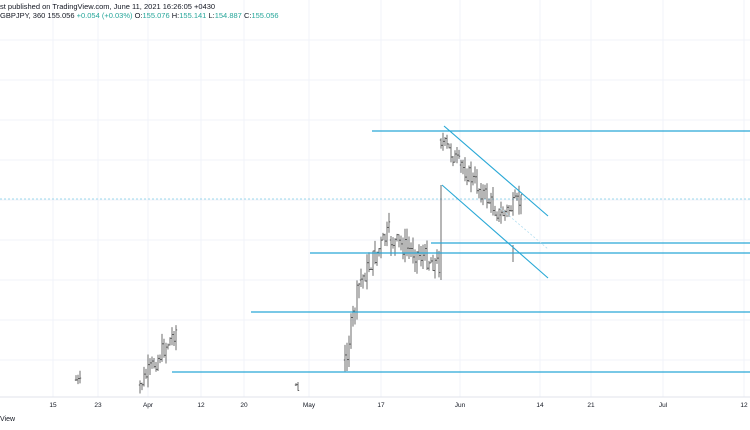 The height and width of the screenshot is (430, 750). Describe the element at coordinates (398, 405) in the screenshot. I see `time-axis: 15 23 Apr 12 20 May 17 Jun 14 21 Jul 12` at that location.